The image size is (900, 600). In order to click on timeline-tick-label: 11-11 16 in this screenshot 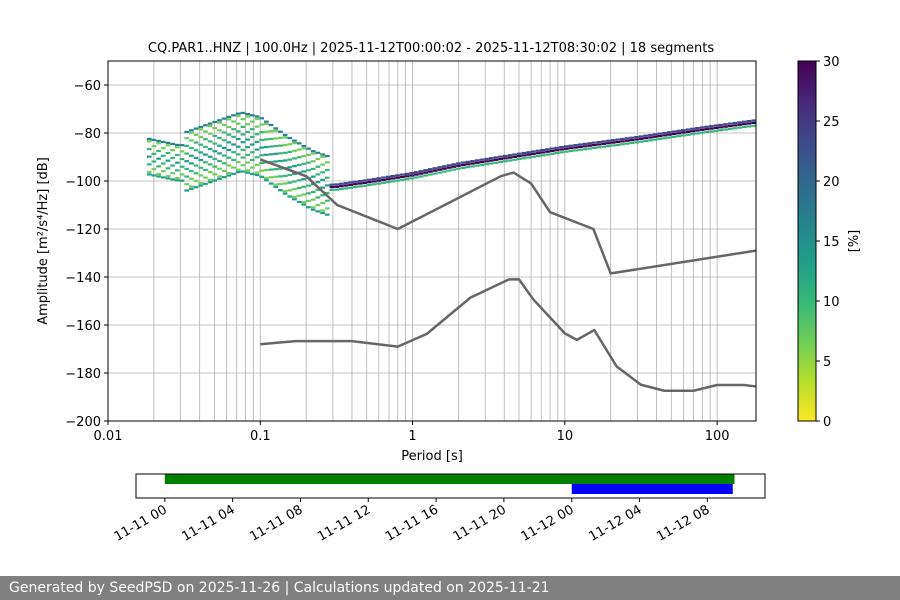, I will do `click(412, 523)`.